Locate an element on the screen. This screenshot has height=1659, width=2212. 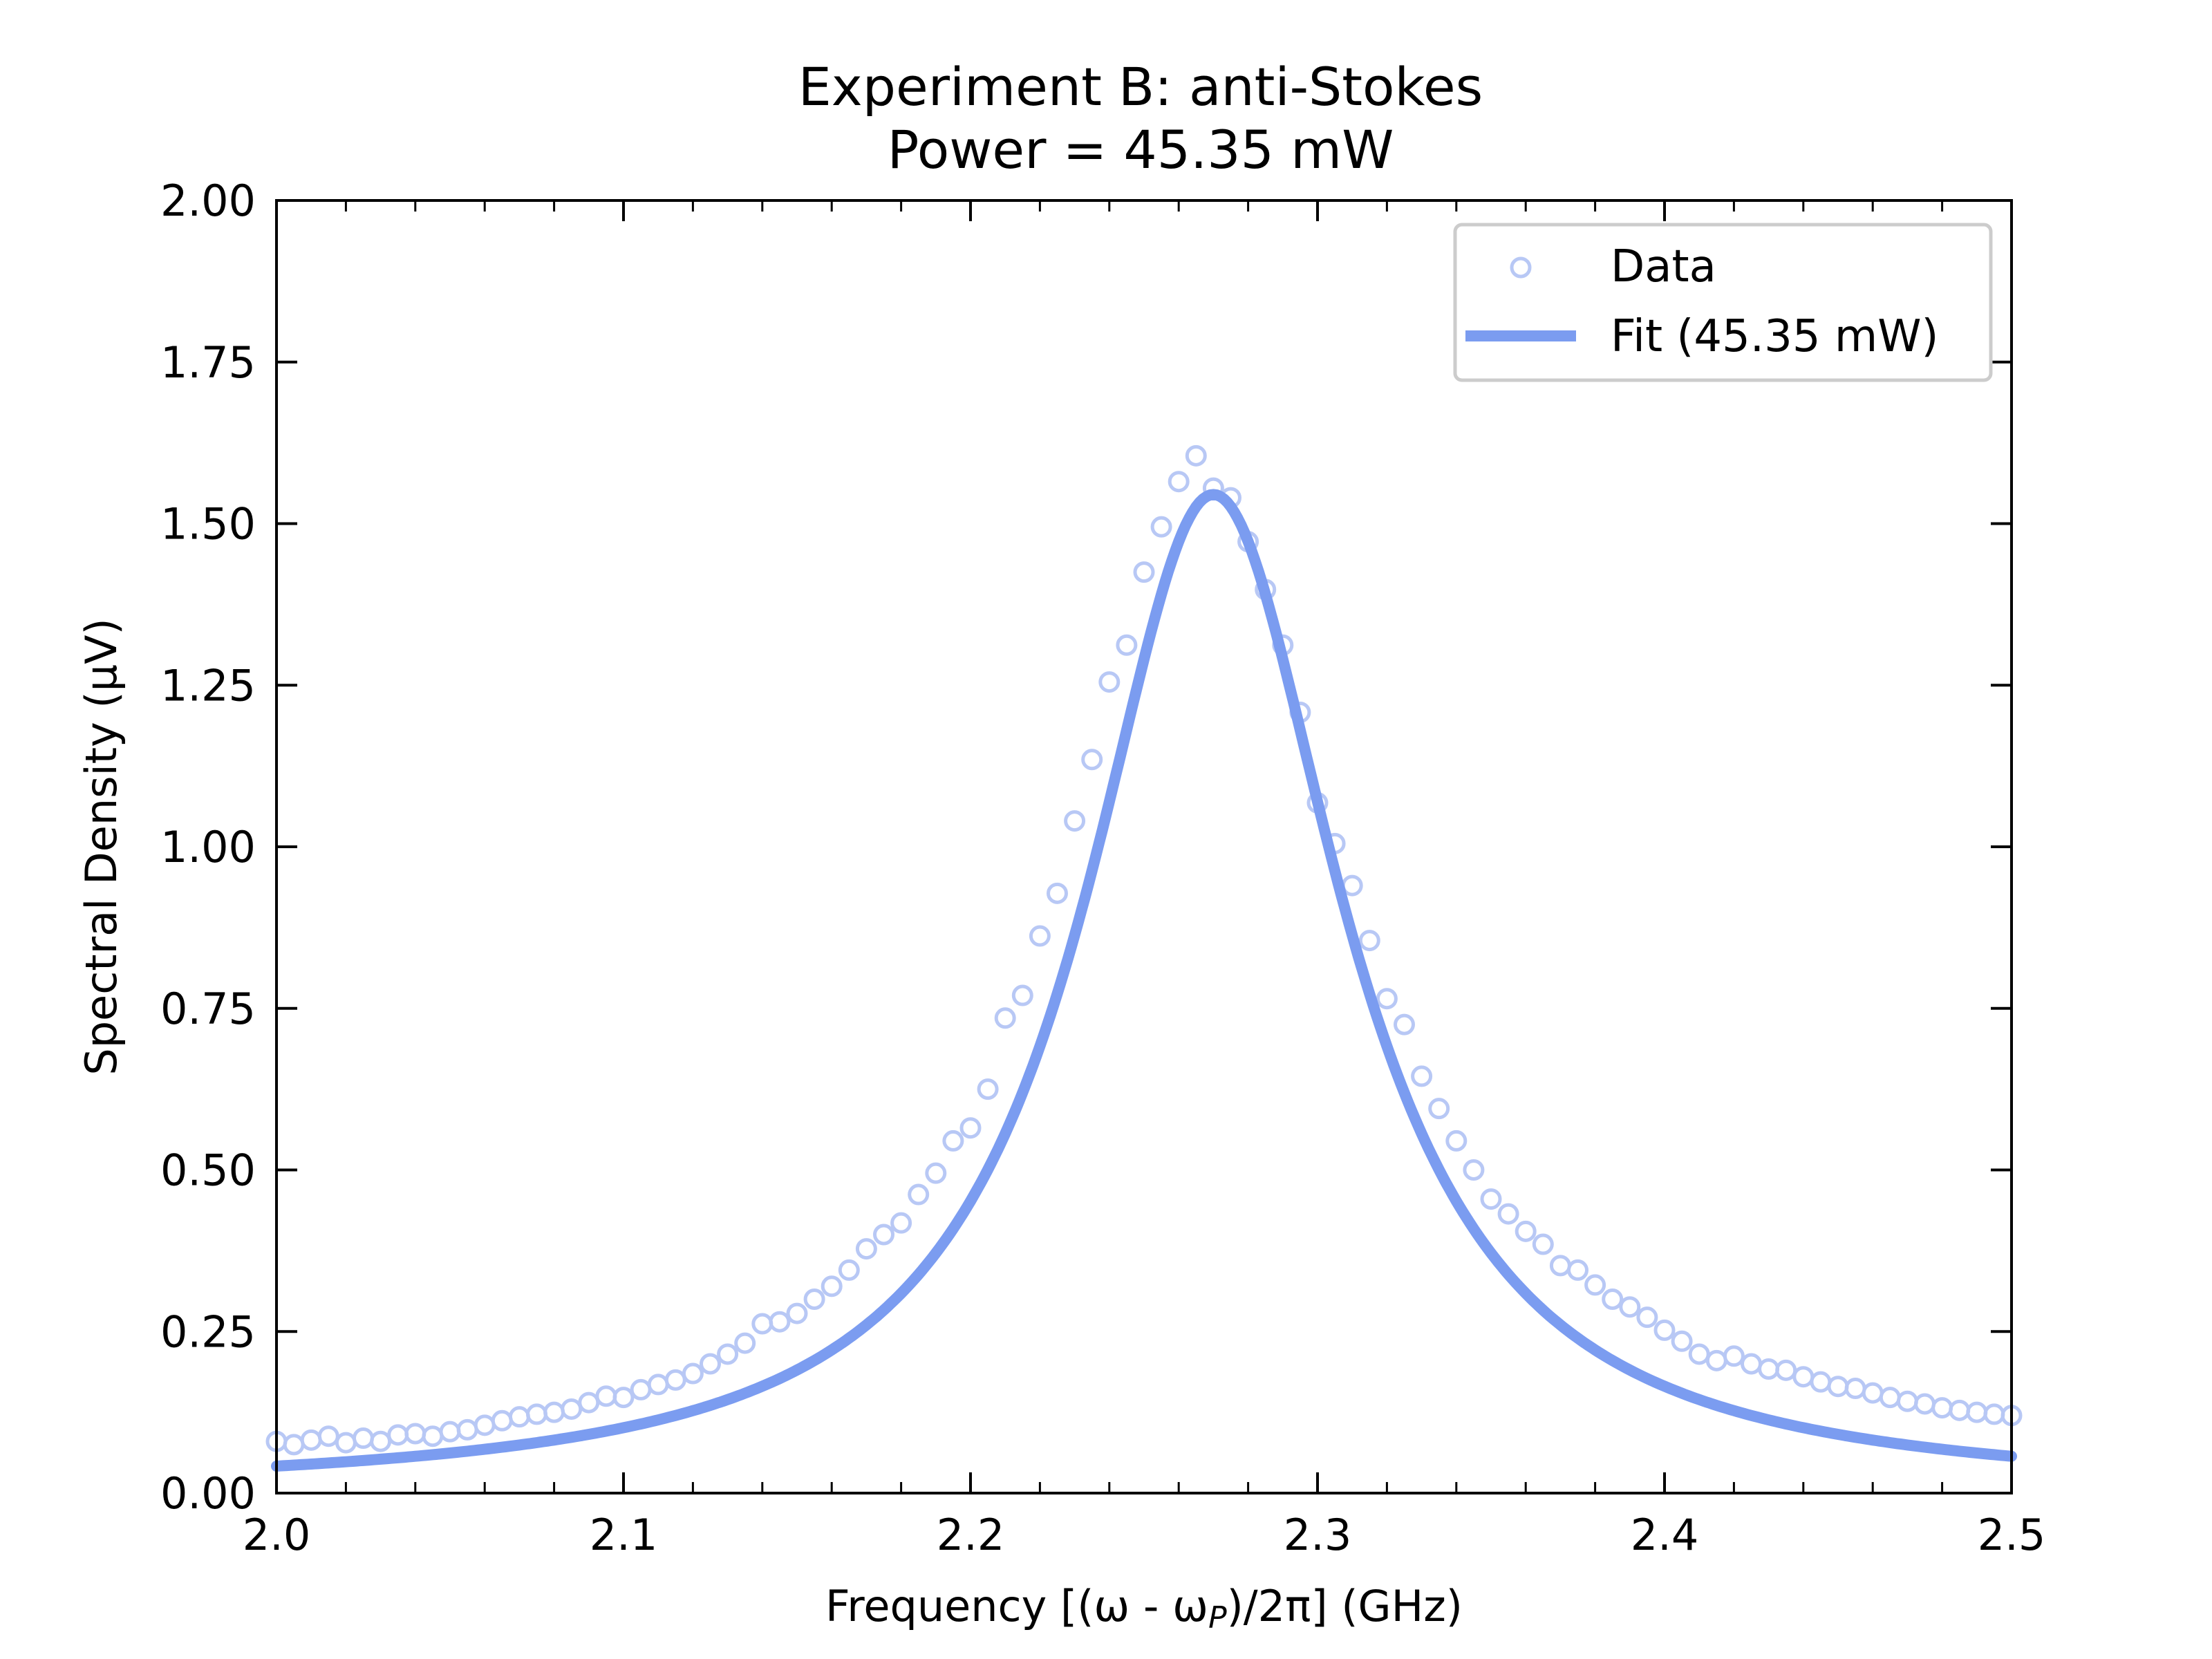
x-tick-label: 2.3 is located at coordinates (1318, 1535).